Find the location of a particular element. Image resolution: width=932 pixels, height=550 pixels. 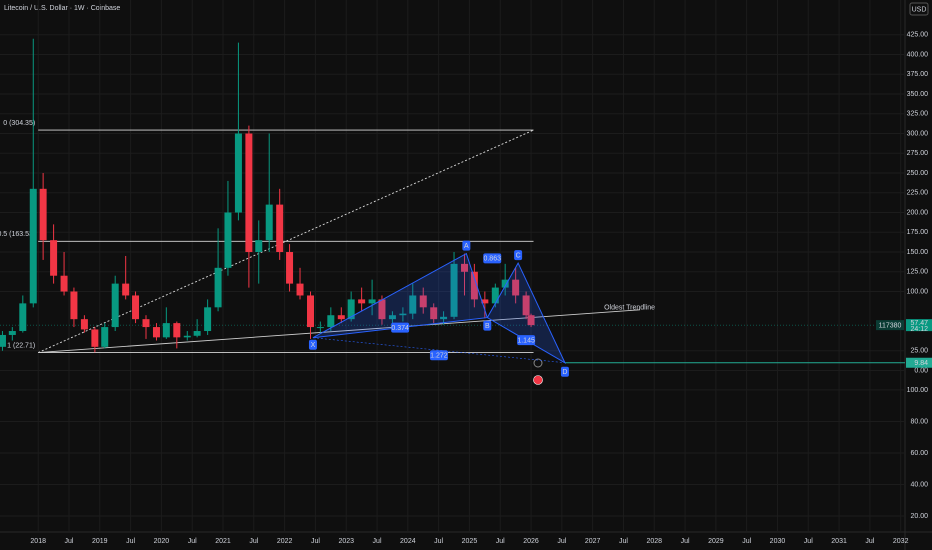

x-tick-label: 2021 is located at coordinates (223, 541).